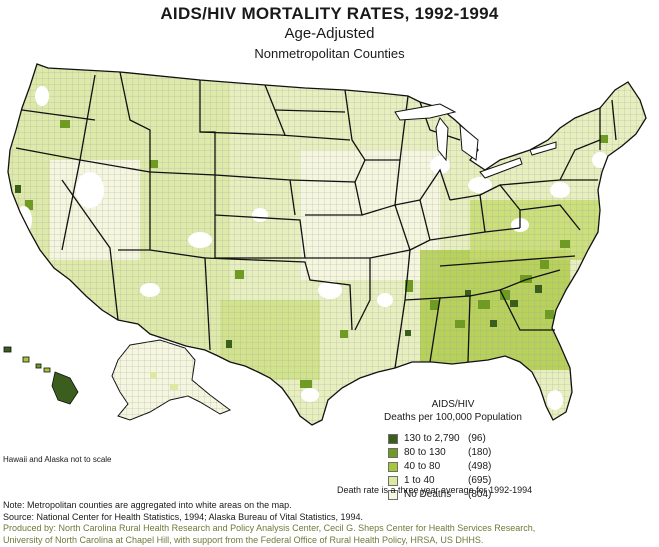 This screenshot has height=547, width=659. I want to click on legend-count: (804), so click(480, 494).